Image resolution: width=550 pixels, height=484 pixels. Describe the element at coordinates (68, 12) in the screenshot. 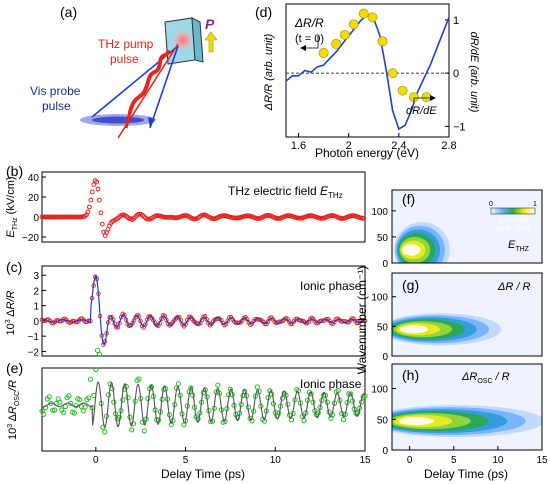

I see `panel-label-a: (a)` at that location.